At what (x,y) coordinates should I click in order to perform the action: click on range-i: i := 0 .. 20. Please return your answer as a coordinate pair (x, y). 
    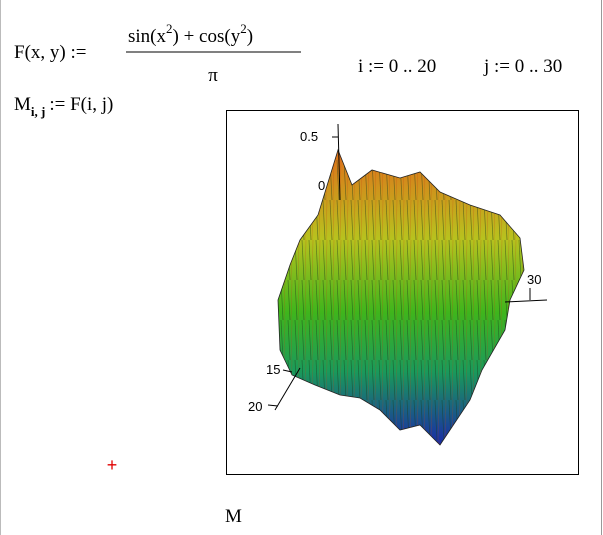
    Looking at the image, I should click on (397, 66).